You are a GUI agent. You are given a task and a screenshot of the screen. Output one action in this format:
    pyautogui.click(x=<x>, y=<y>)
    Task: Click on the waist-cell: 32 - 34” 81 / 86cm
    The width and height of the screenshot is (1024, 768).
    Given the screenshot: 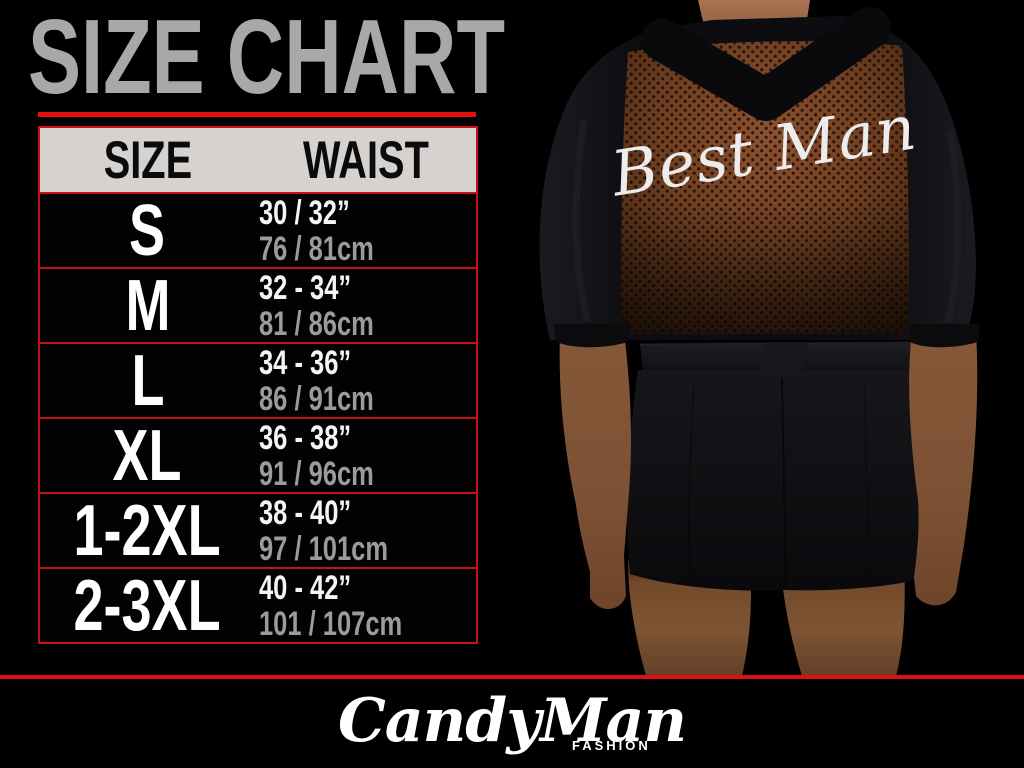 What is the action you would take?
    pyautogui.click(x=365, y=306)
    